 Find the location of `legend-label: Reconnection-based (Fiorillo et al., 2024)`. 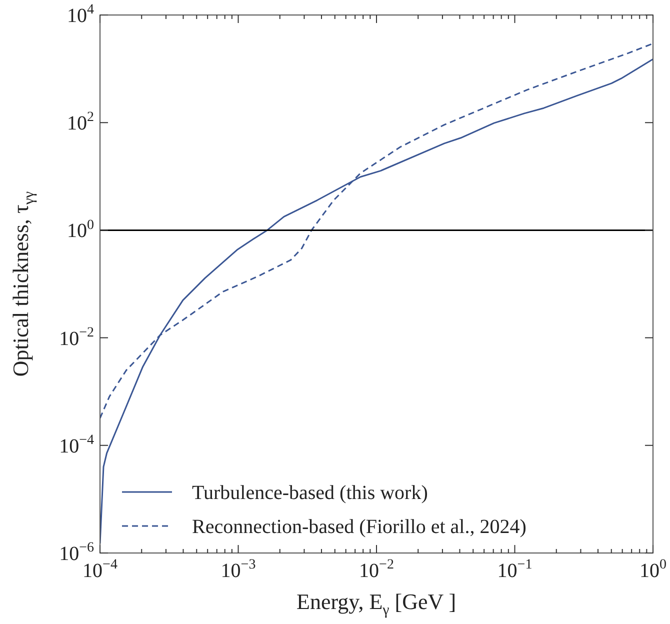

legend-label: Reconnection-based (Fiorillo et al., 2024) is located at coordinates (359, 527).